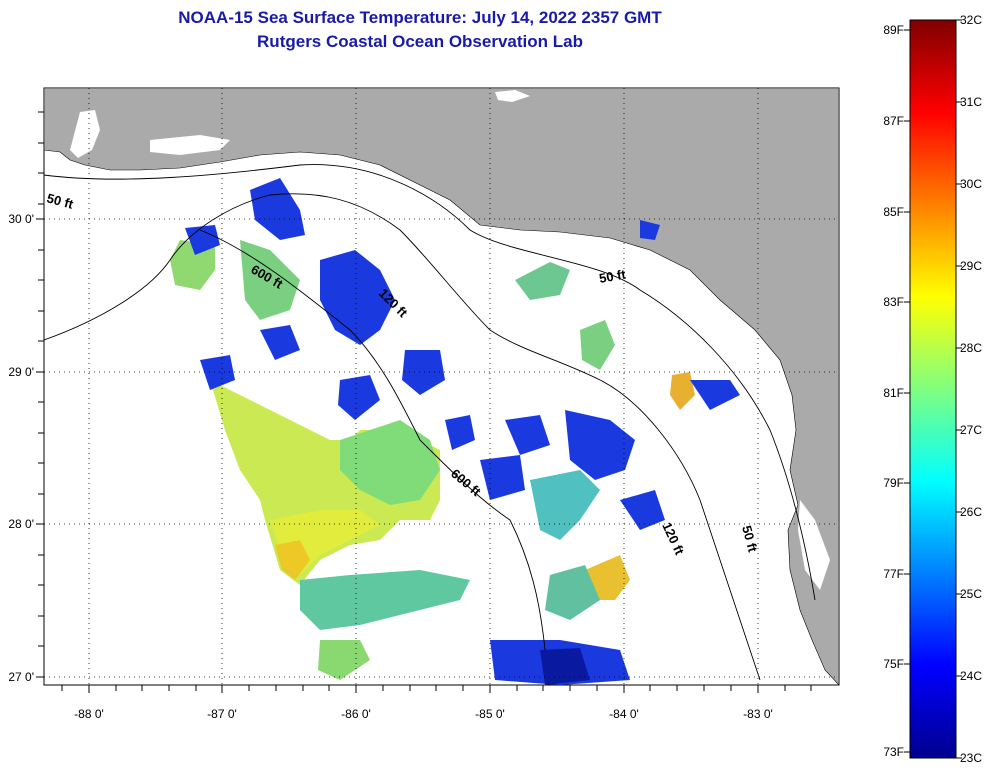 This screenshot has height=770, width=992. Describe the element at coordinates (420, 41) in the screenshot. I see `map-subtitle: Rutgers Coastal Ocean Observation Lab` at that location.